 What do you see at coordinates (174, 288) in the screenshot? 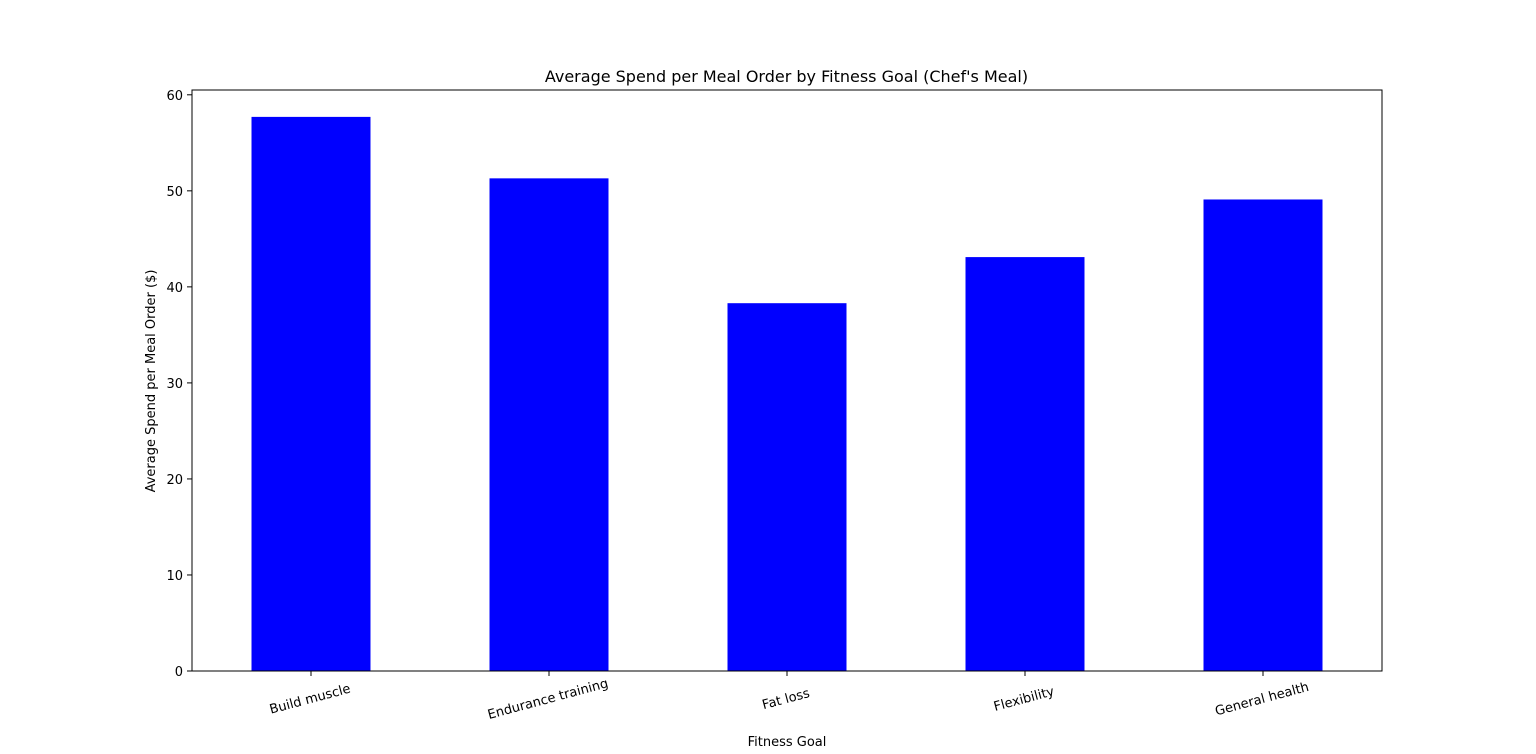
I see `y-tick-label: 40` at bounding box center [174, 288].